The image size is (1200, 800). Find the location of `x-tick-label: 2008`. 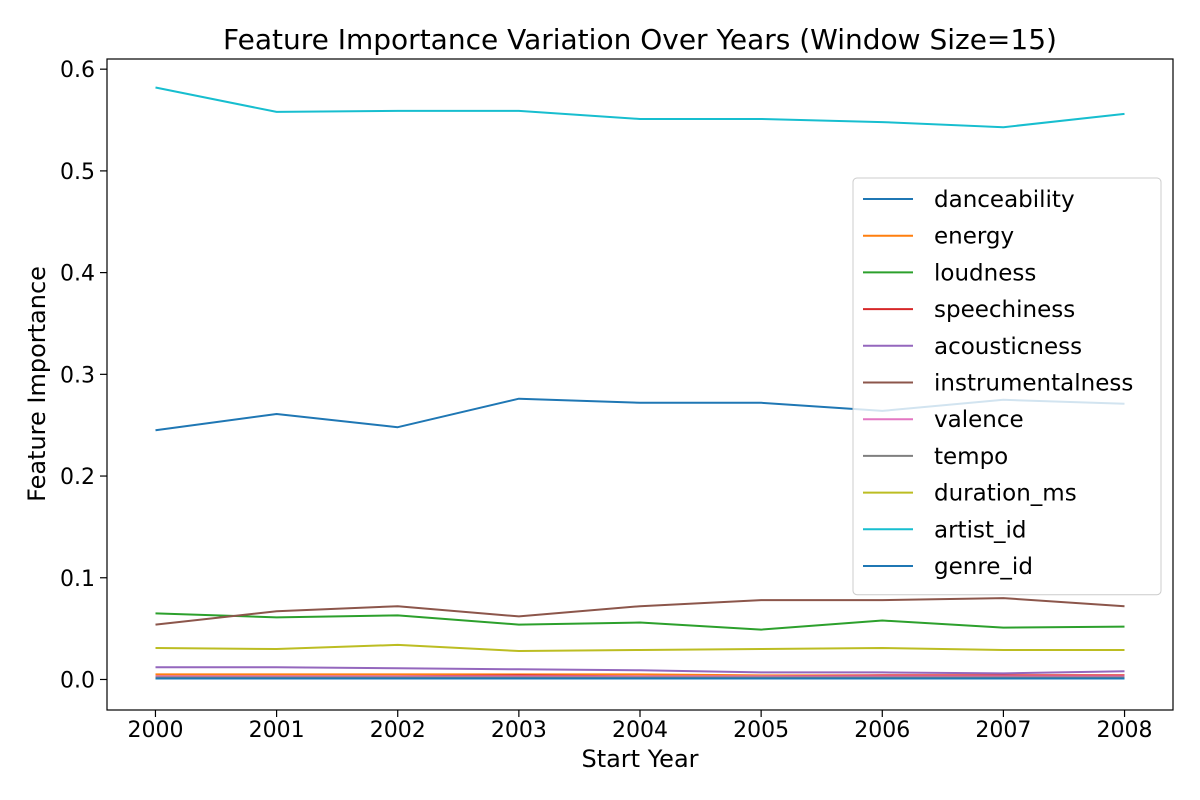

x-tick-label: 2008 is located at coordinates (1125, 730).